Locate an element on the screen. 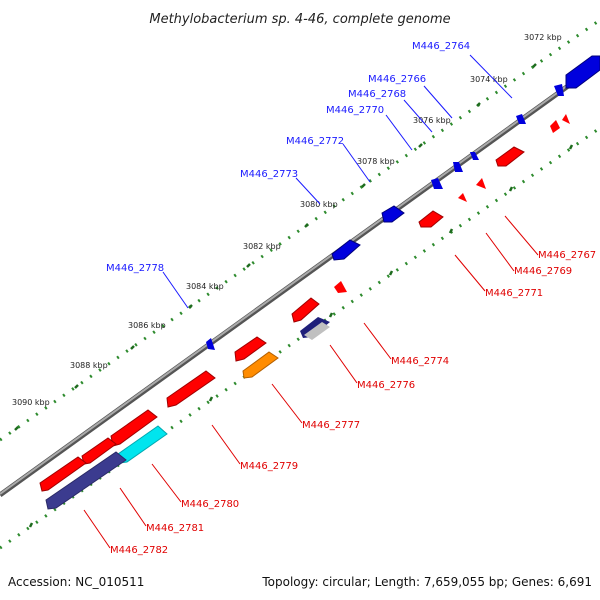 The width and height of the screenshot is (600, 600). gene-label: M446_2774 is located at coordinates (420, 361).